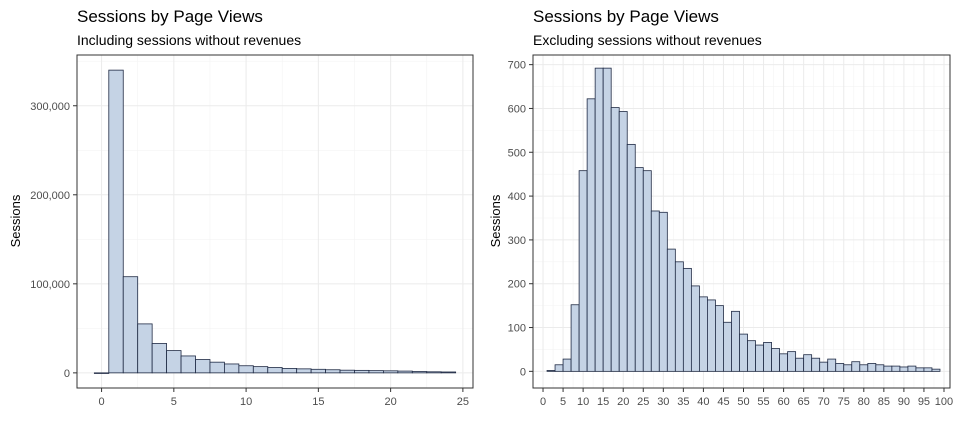 Image resolution: width=960 pixels, height=432 pixels. I want to click on y-tick-label: 400, so click(517, 197).